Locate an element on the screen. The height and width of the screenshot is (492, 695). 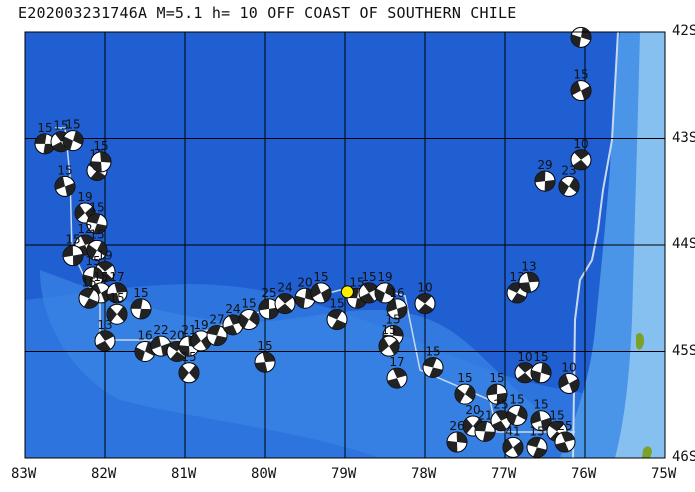
depth-label: 22 is located at coordinates (160, 330).